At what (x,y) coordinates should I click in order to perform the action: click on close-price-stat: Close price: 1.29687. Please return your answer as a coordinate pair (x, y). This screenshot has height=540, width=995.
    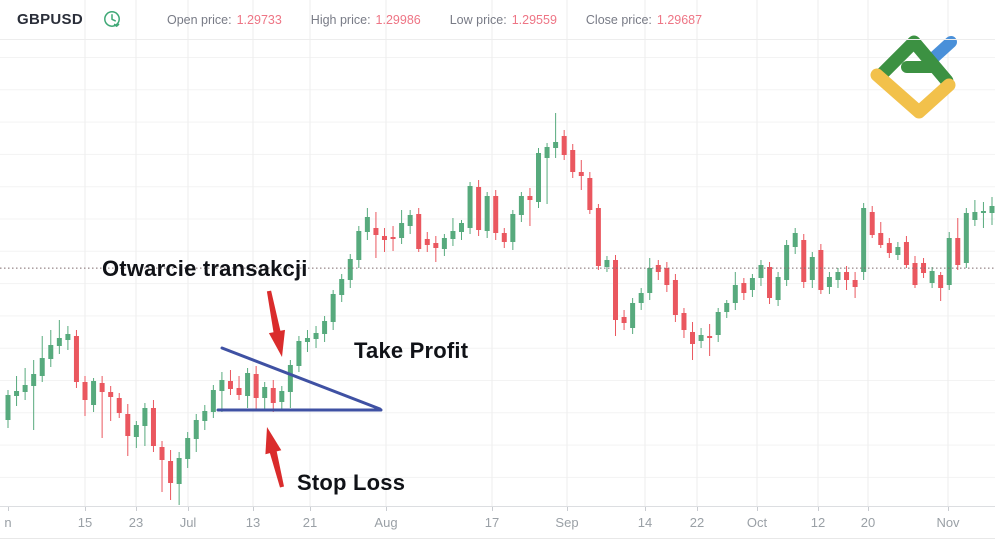
    Looking at the image, I should click on (644, 20).